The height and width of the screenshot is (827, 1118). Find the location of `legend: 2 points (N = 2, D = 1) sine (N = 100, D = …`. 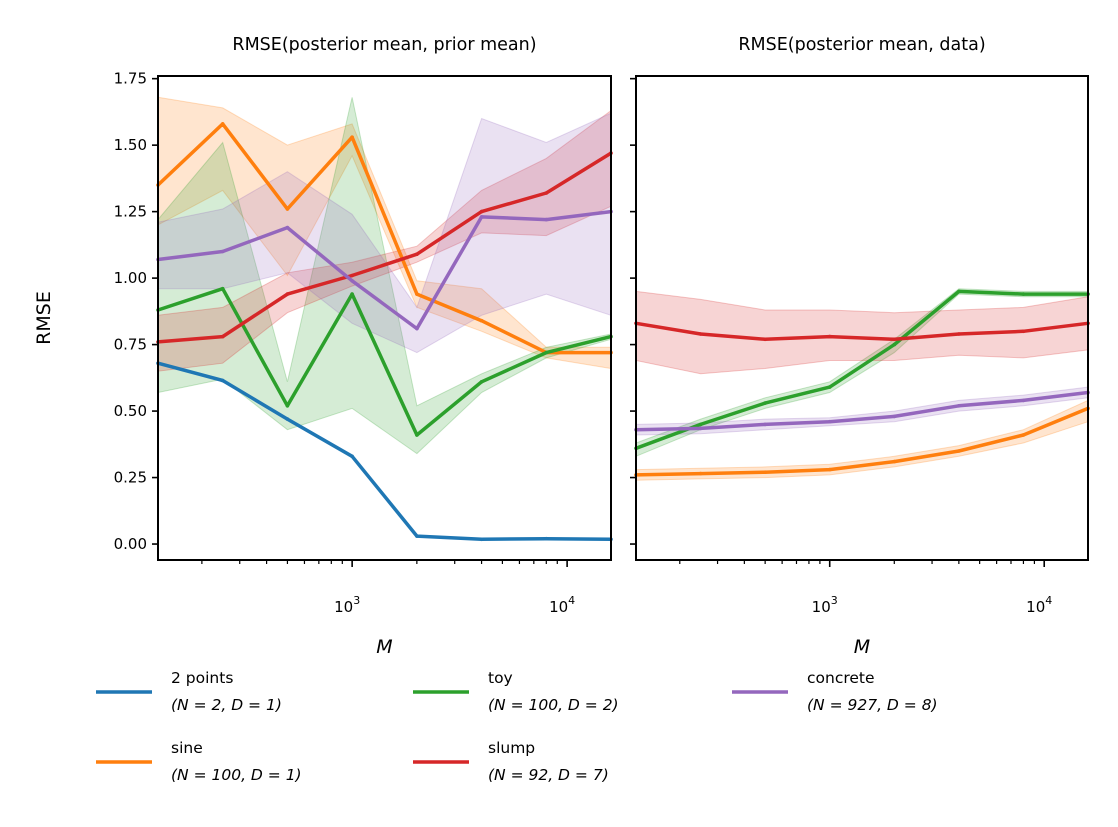

legend: 2 points (N = 2, D = 1) sine (N = 100, D = … is located at coordinates (517, 726).